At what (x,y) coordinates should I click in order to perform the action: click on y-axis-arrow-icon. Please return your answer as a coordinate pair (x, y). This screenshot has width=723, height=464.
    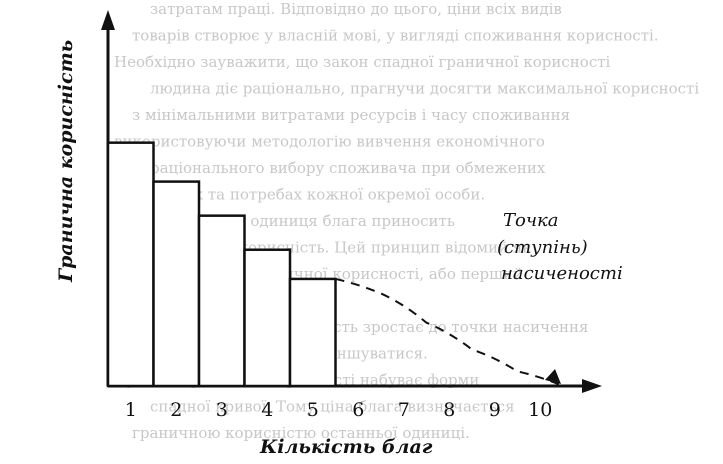
    Looking at the image, I should click on (108, 20).